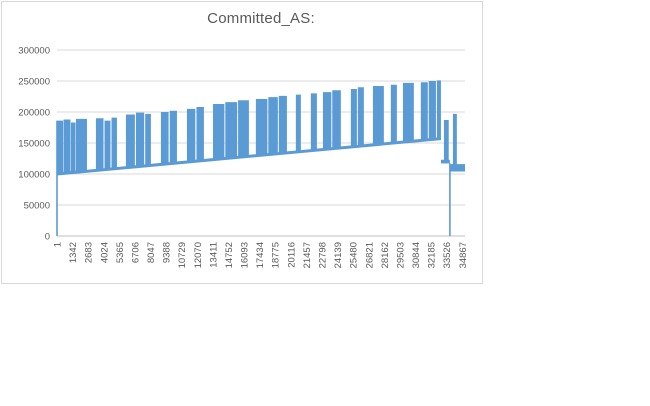  What do you see at coordinates (47, 237) in the screenshot?
I see `svg-text: 0` at bounding box center [47, 237].